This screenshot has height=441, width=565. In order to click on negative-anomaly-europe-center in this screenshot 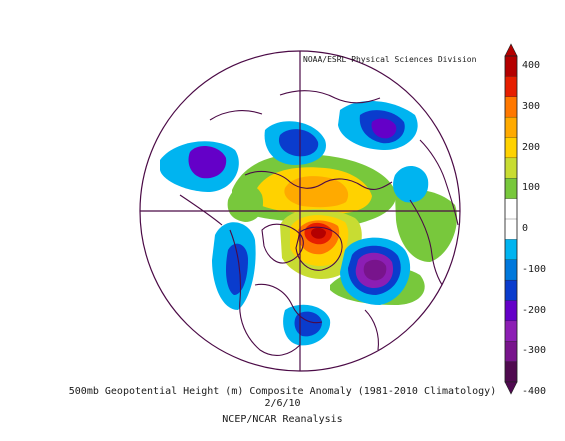, I will do `click(384, 128)`.